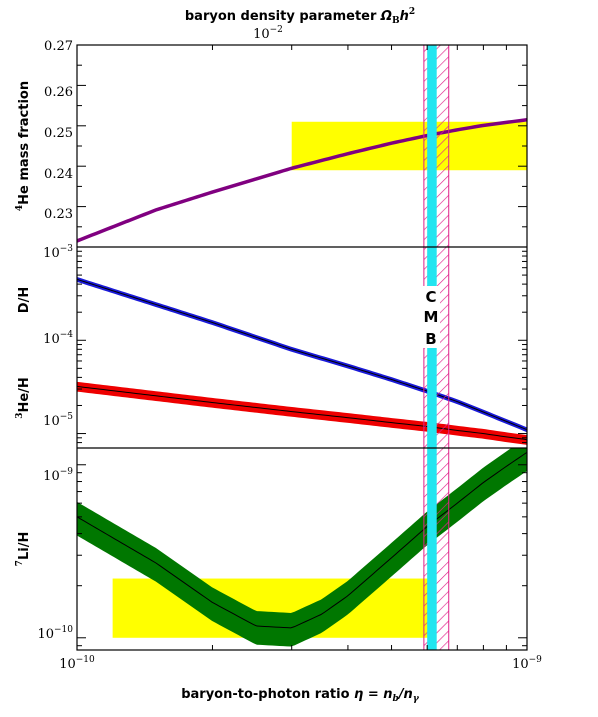  What do you see at coordinates (23, 398) in the screenshot?
I see `he3-ylabel: 3He/H` at bounding box center [23, 398].